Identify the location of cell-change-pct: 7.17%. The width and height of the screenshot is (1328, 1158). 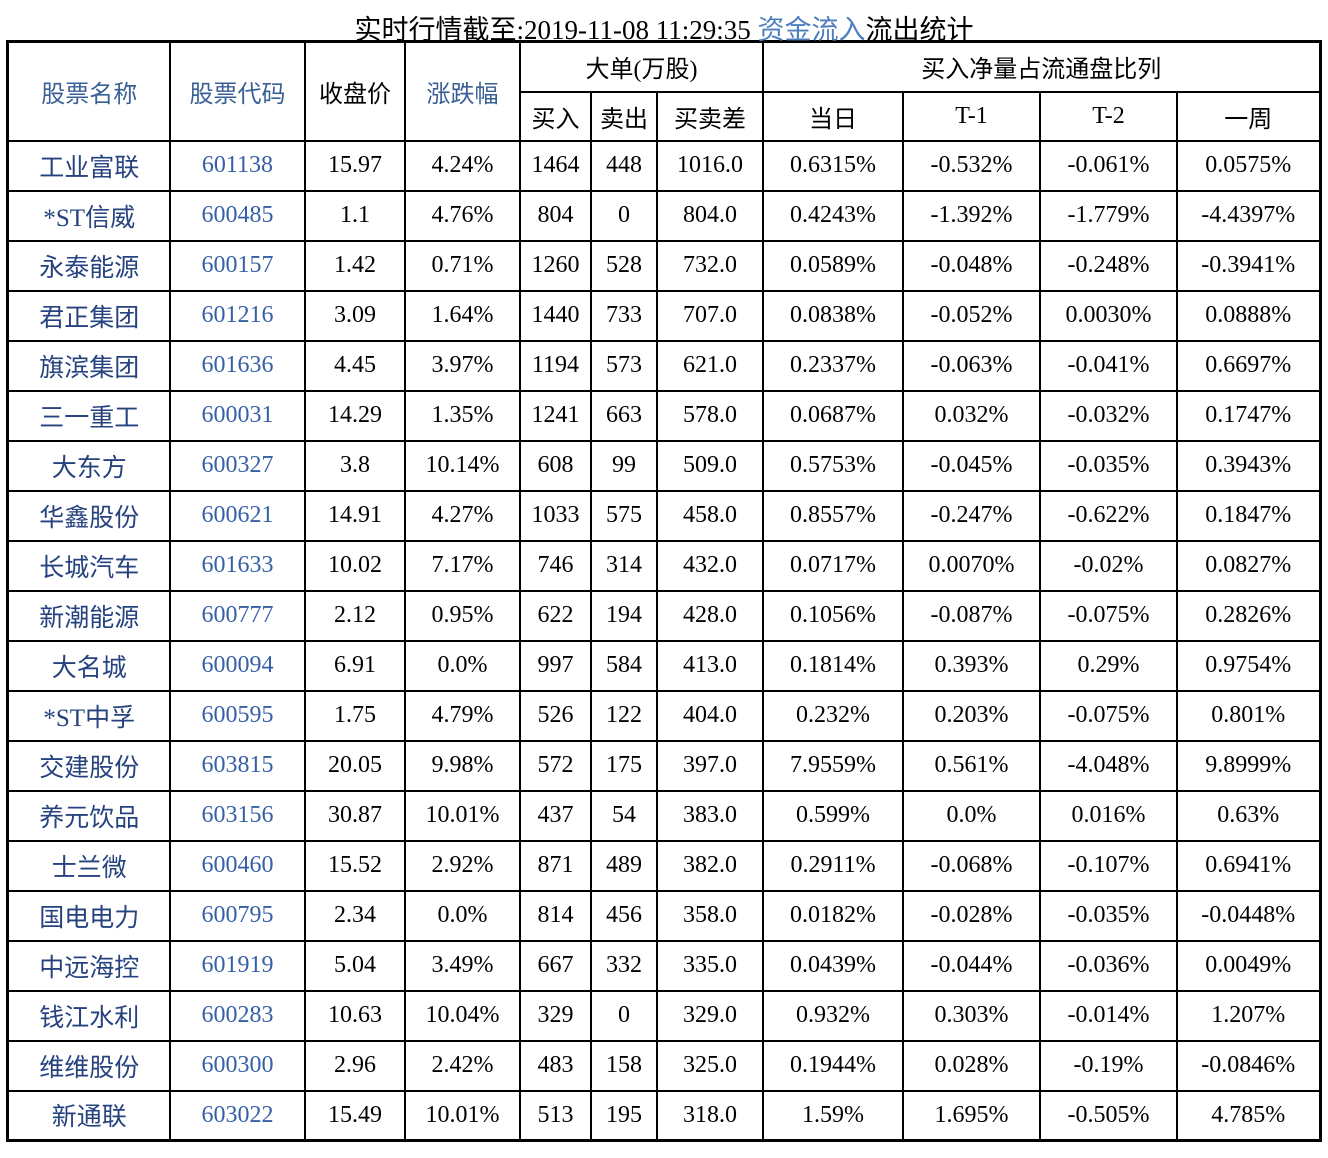
(462, 565).